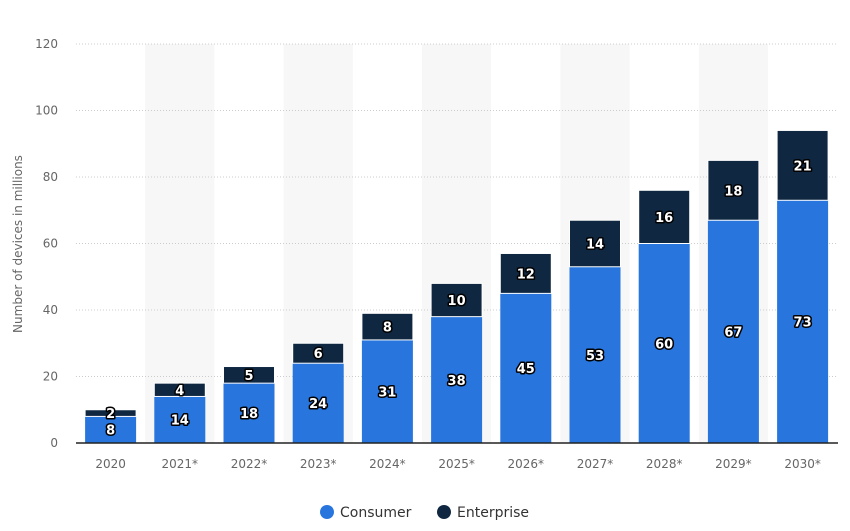  Describe the element at coordinates (50, 244) in the screenshot. I see `y-tick-label: 60` at that location.